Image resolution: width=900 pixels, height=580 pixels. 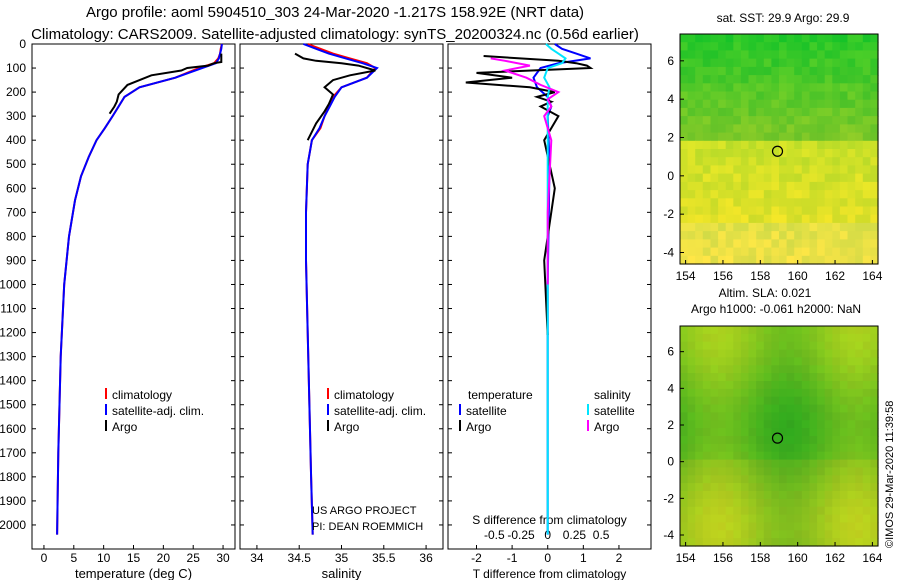 What do you see at coordinates (670, 176) in the screenshot?
I see `sst-lat-tick-label: 0` at bounding box center [670, 176].